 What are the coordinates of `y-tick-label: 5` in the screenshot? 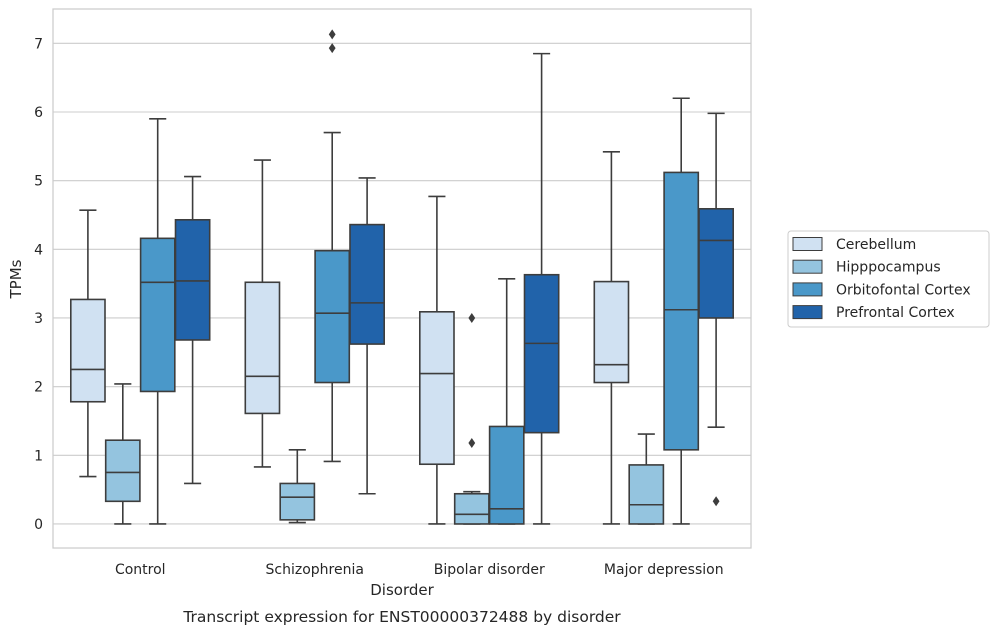 It's located at (38, 182).